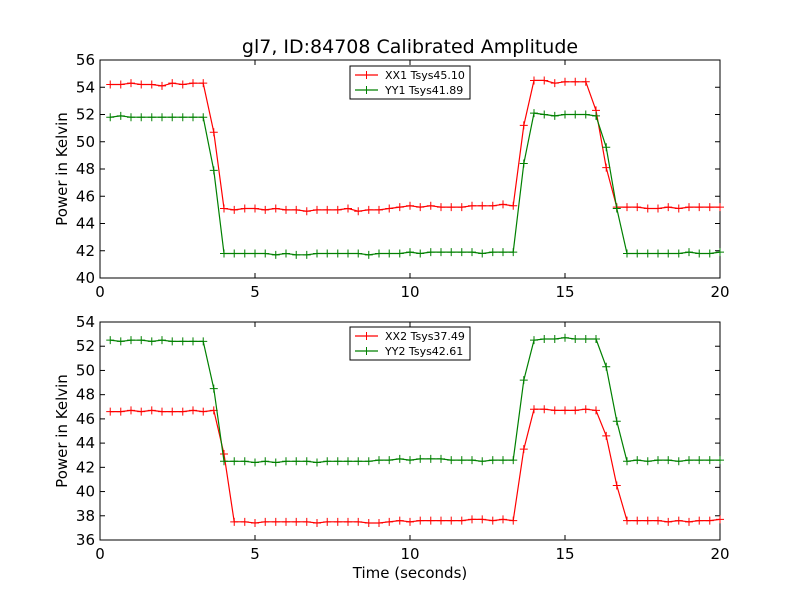  Describe the element at coordinates (85, 540) in the screenshot. I see `y-tick-label: 36` at that location.